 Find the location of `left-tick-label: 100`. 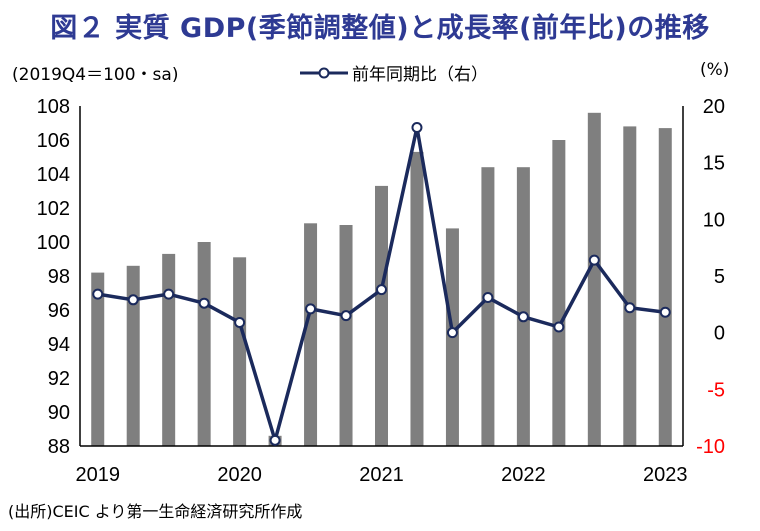

left-tick-label: 100 is located at coordinates (53, 243).